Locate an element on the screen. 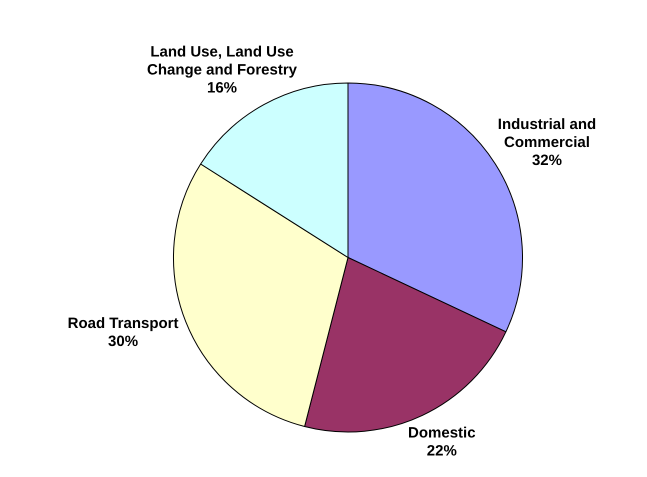 The width and height of the screenshot is (647, 477). slice-label: Road Transport is located at coordinates (123, 323).